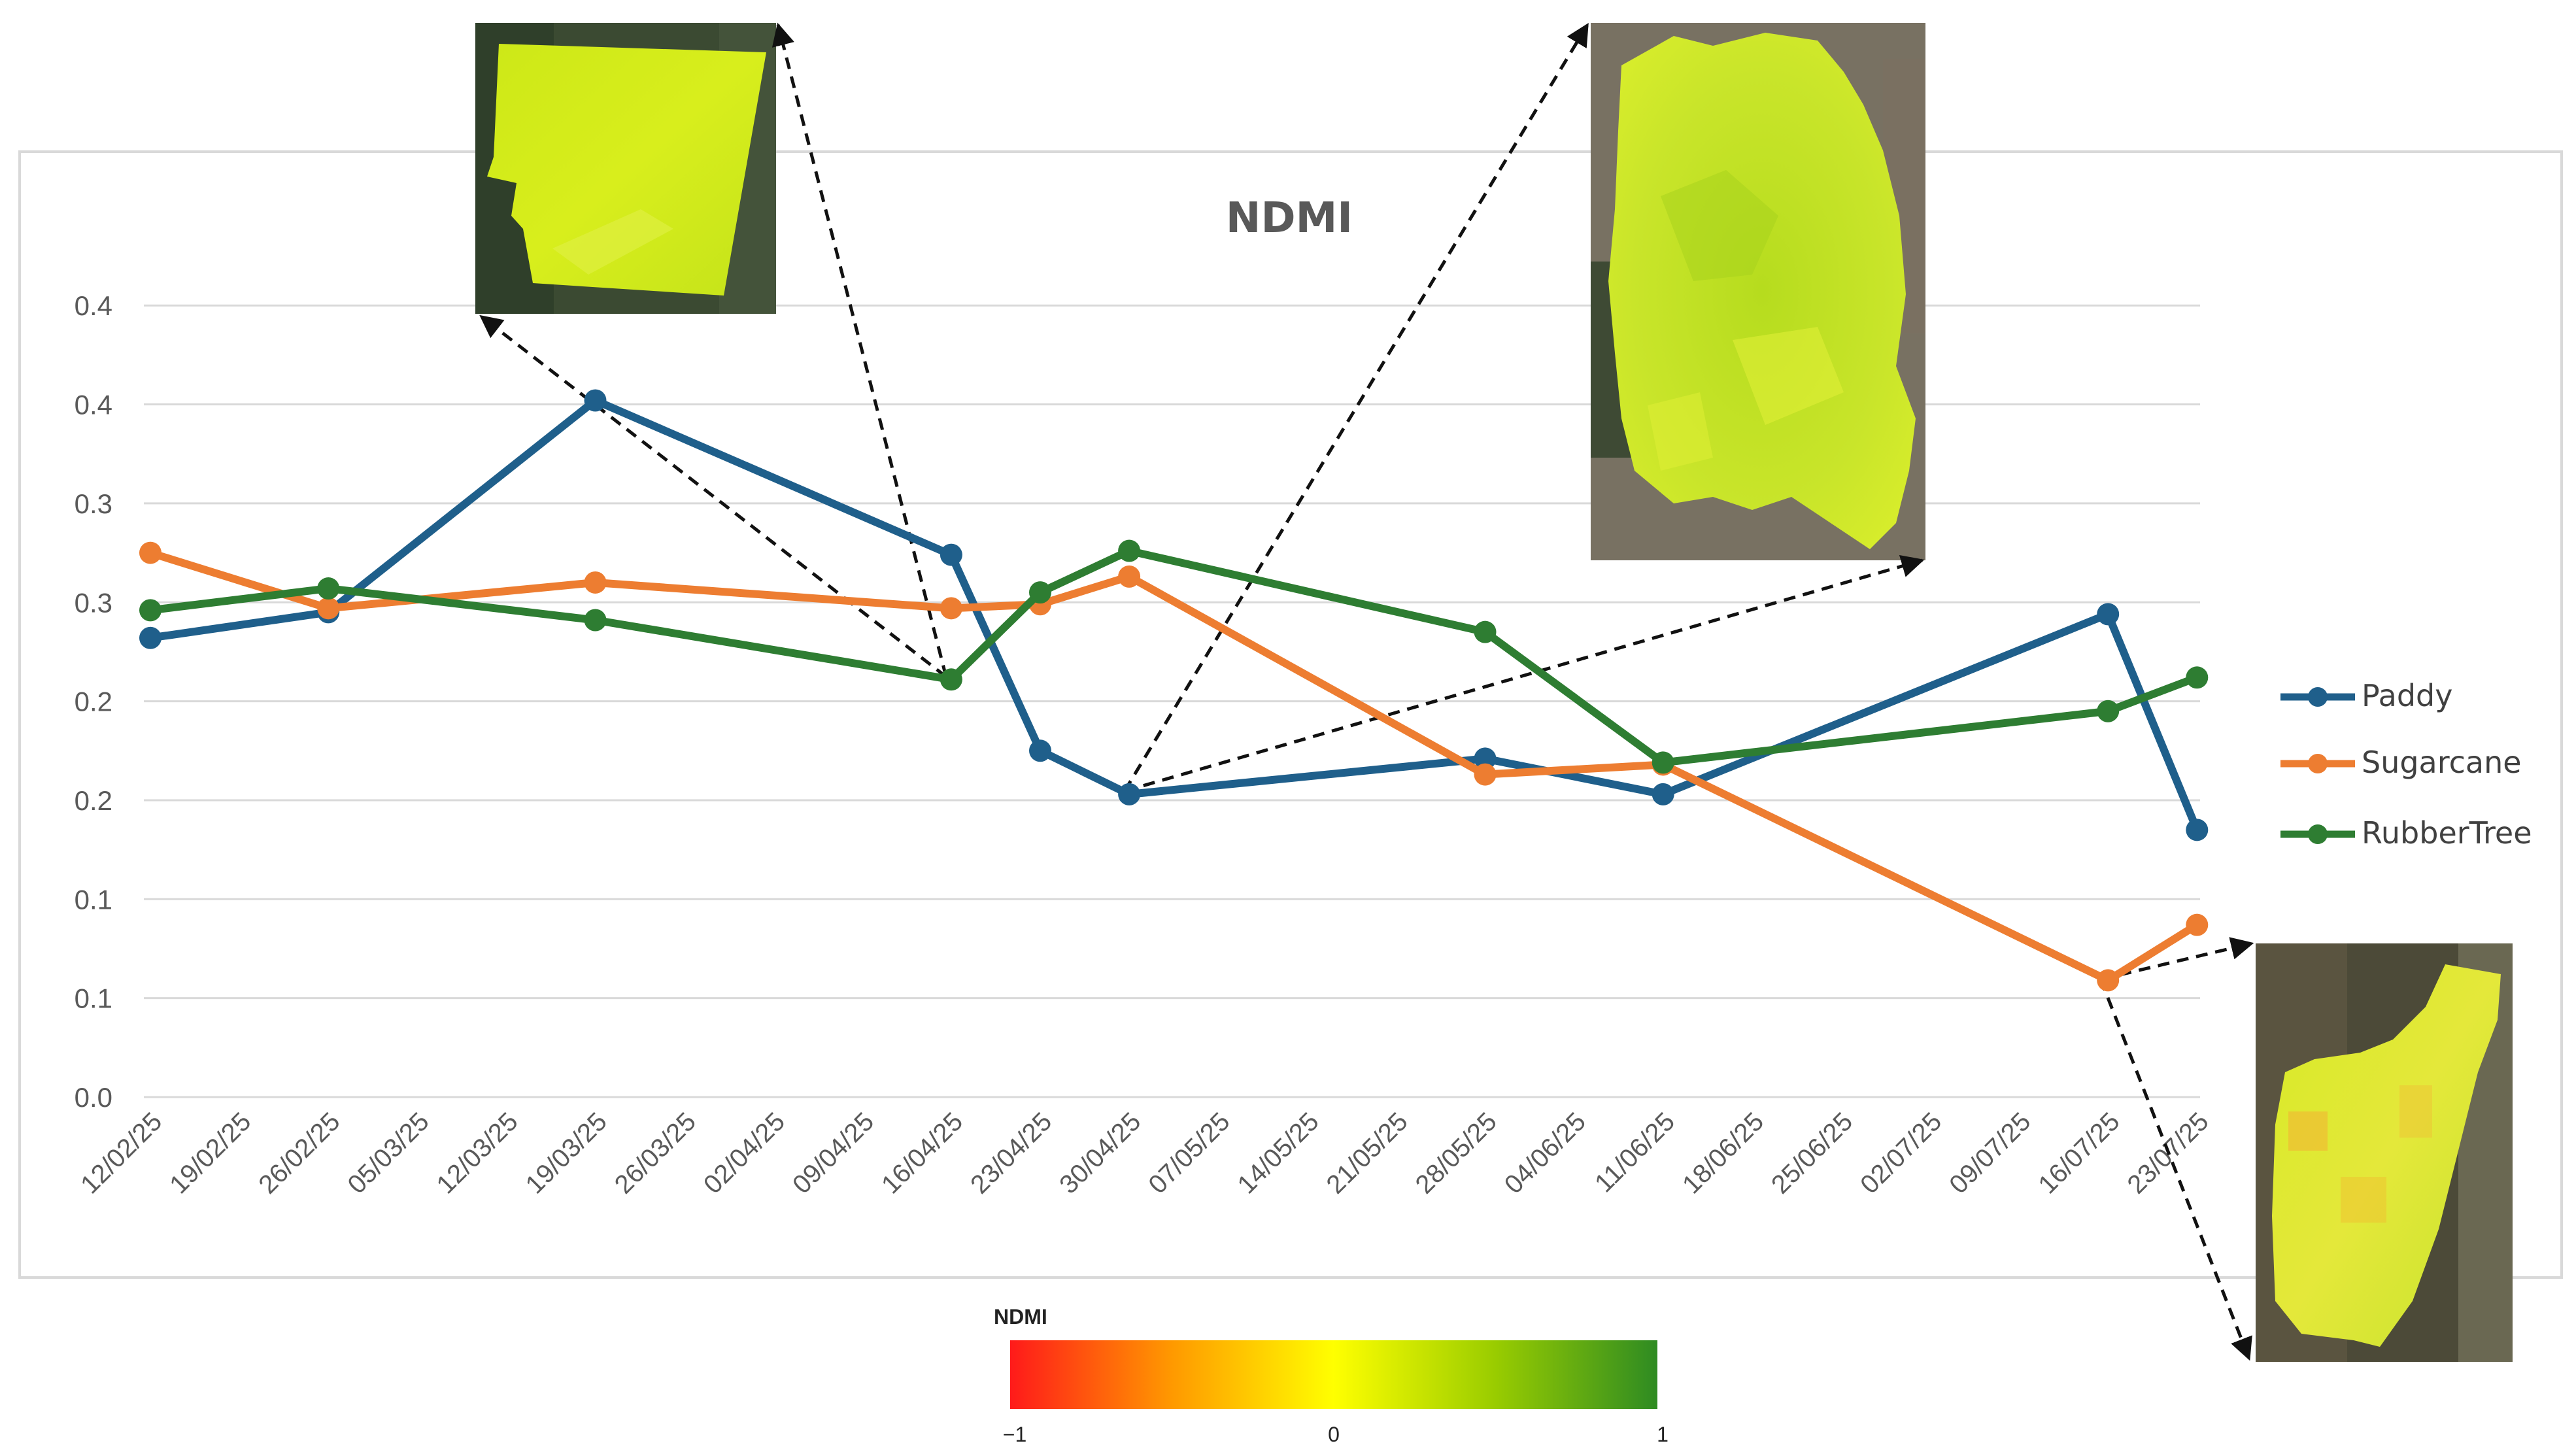 This screenshot has height=1456, width=2576. What do you see at coordinates (625, 168) in the screenshot?
I see `field-paddy-inset` at bounding box center [625, 168].